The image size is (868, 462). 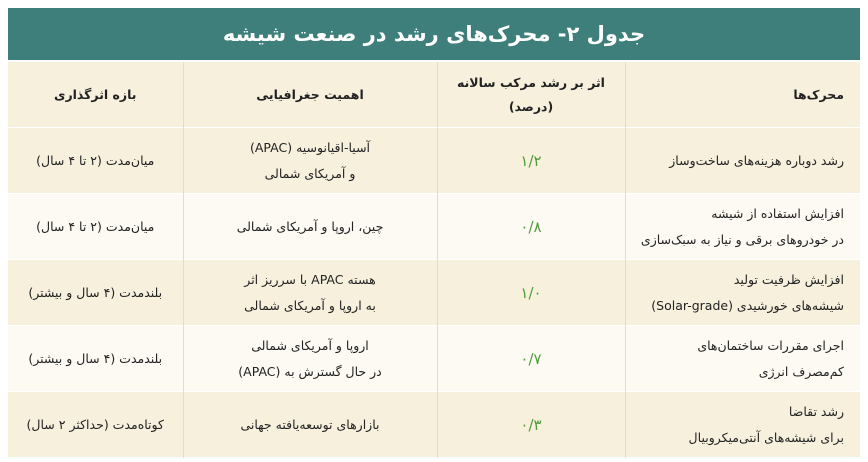 I want to click on table-cell: ۰/۷, so click(x=530, y=358).